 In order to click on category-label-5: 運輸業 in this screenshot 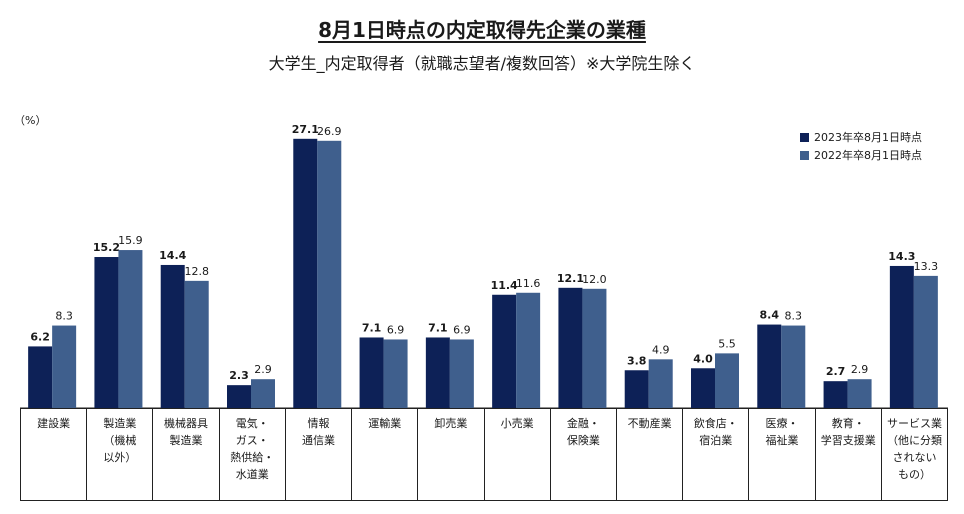, I will do `click(385, 454)`.